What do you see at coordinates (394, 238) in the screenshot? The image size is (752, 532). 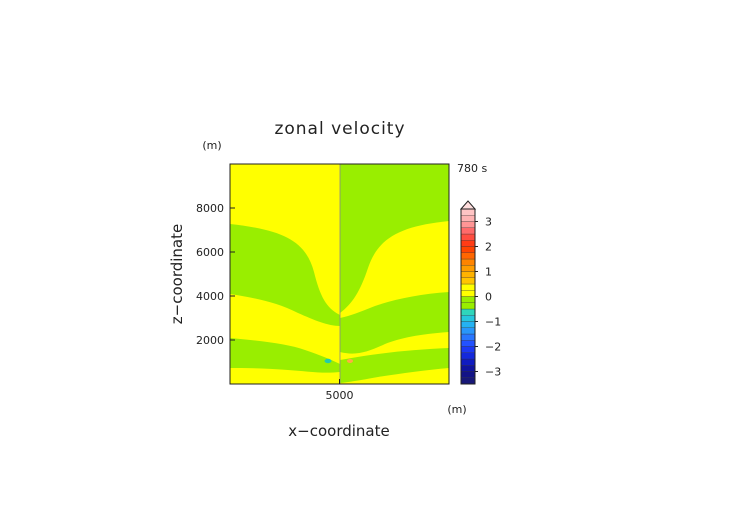 I see `contour-region-upper-right` at bounding box center [394, 238].